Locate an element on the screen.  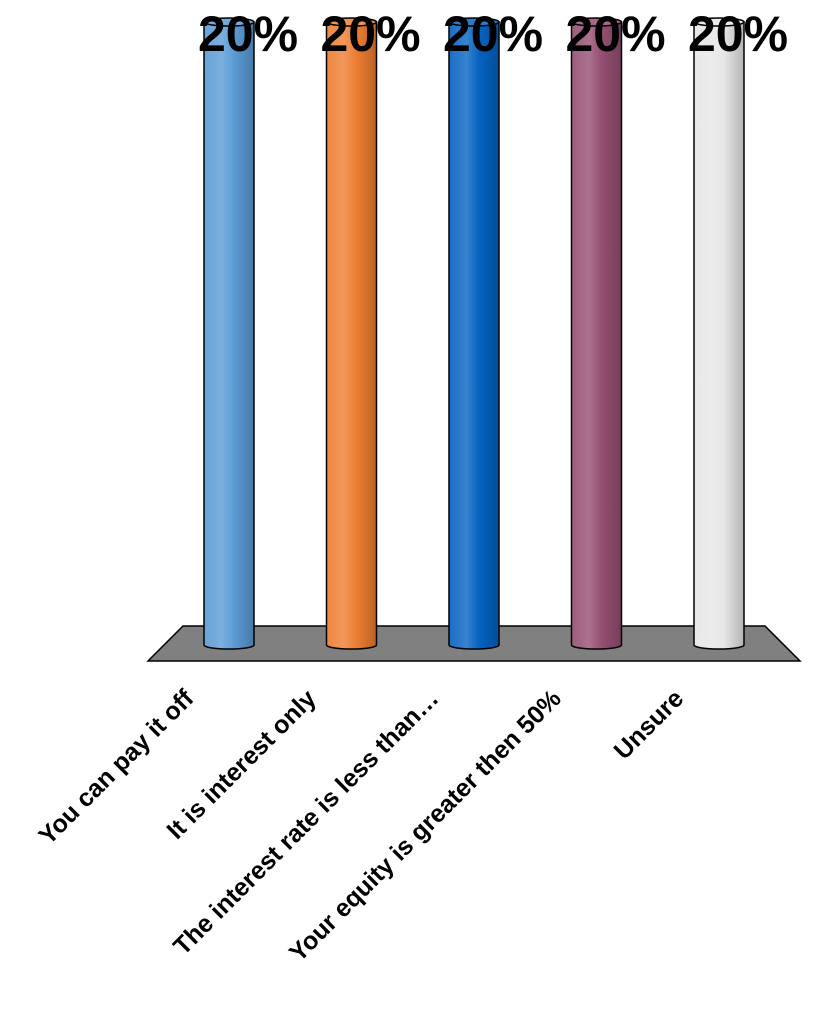
category-label: Your equity is greater then 50% is located at coordinates (425, 825).